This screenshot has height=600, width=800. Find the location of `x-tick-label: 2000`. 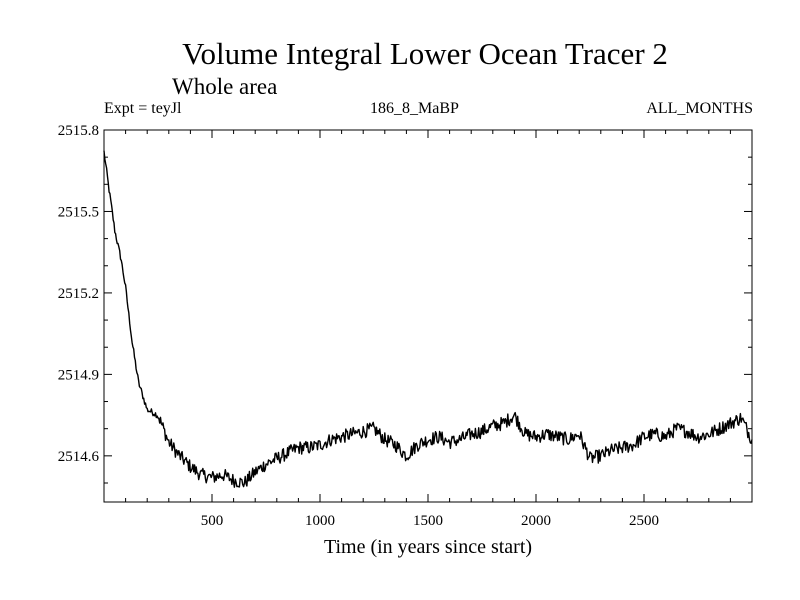

x-tick-label: 2000 is located at coordinates (536, 521).